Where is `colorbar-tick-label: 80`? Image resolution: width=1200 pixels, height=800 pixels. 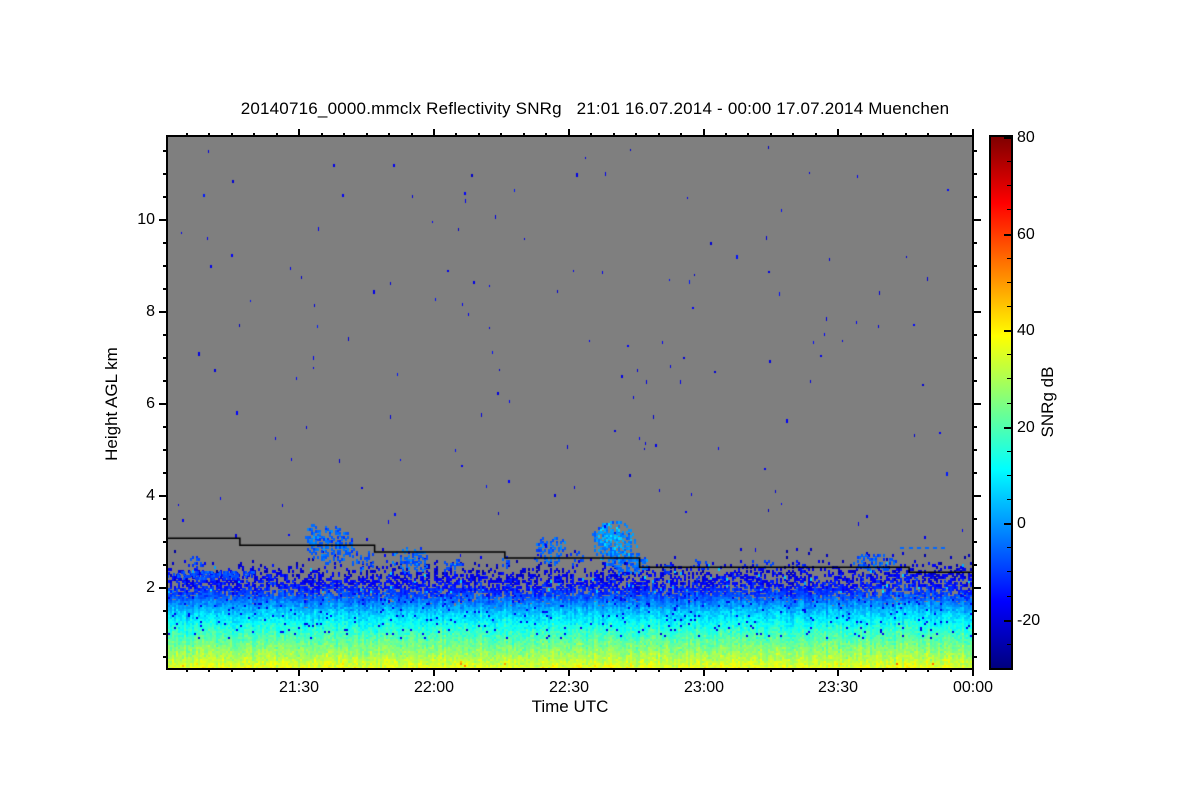
colorbar-tick-label: 80 is located at coordinates (1026, 137).